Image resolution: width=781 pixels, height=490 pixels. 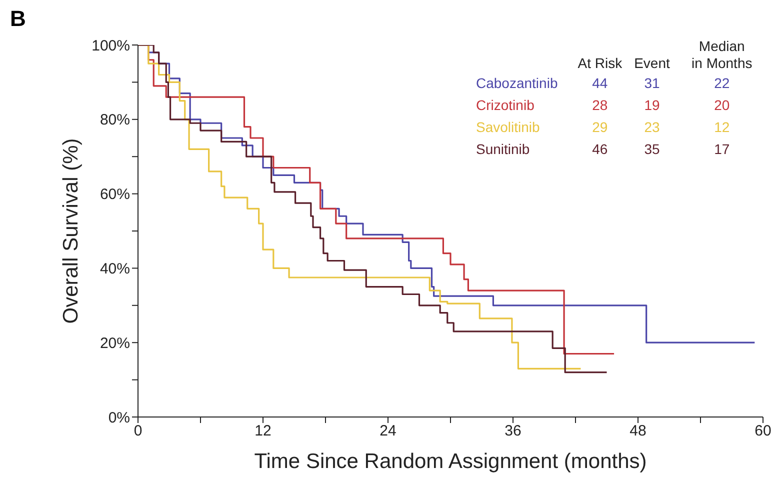 I want to click on annotation: 28, so click(x=600, y=105).